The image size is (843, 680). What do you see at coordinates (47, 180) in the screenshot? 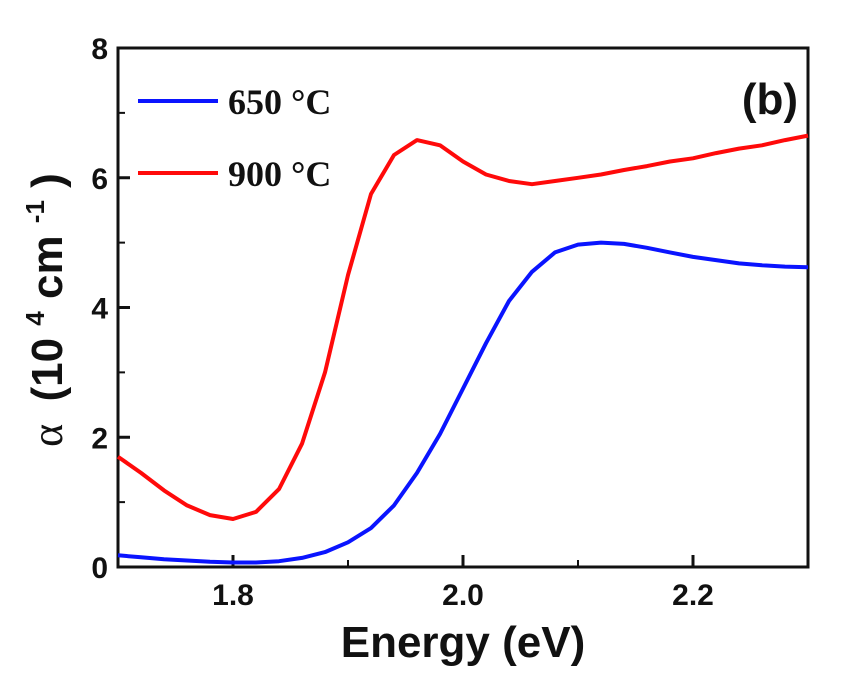
I see `y-axis-close: )` at bounding box center [47, 180].